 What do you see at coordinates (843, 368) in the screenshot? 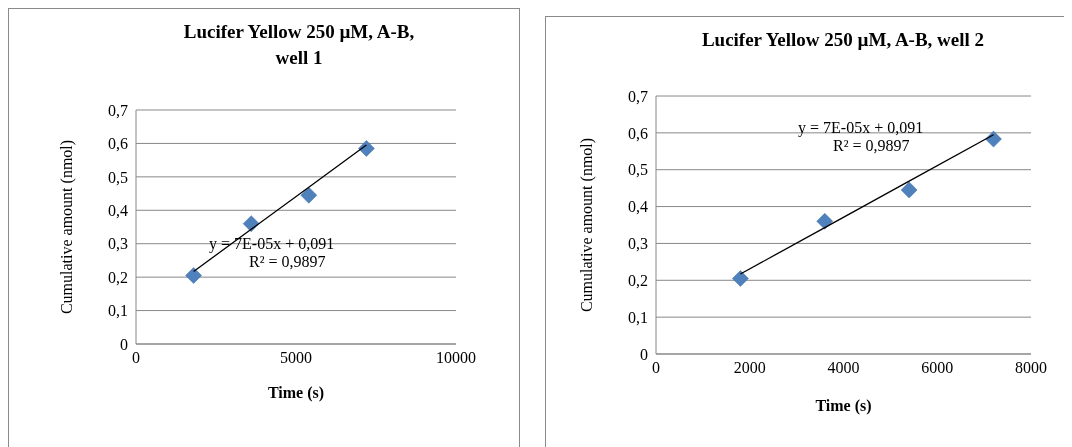
I see `x-tick-label: 4000` at bounding box center [843, 368].